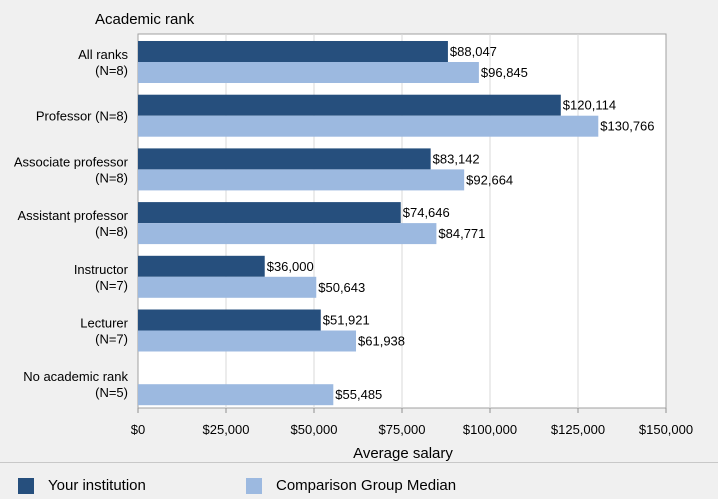 The image size is (718, 499). I want to click on data-label: $61,938, so click(381, 341).